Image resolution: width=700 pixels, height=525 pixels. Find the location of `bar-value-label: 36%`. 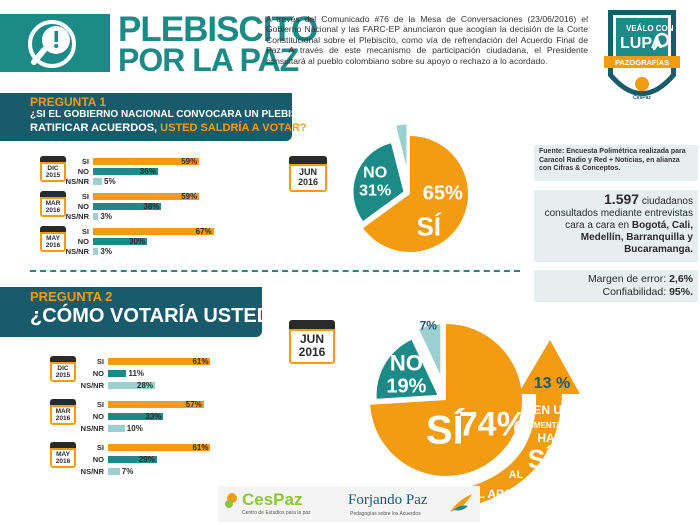

bar-value-label: 36% is located at coordinates (147, 171).